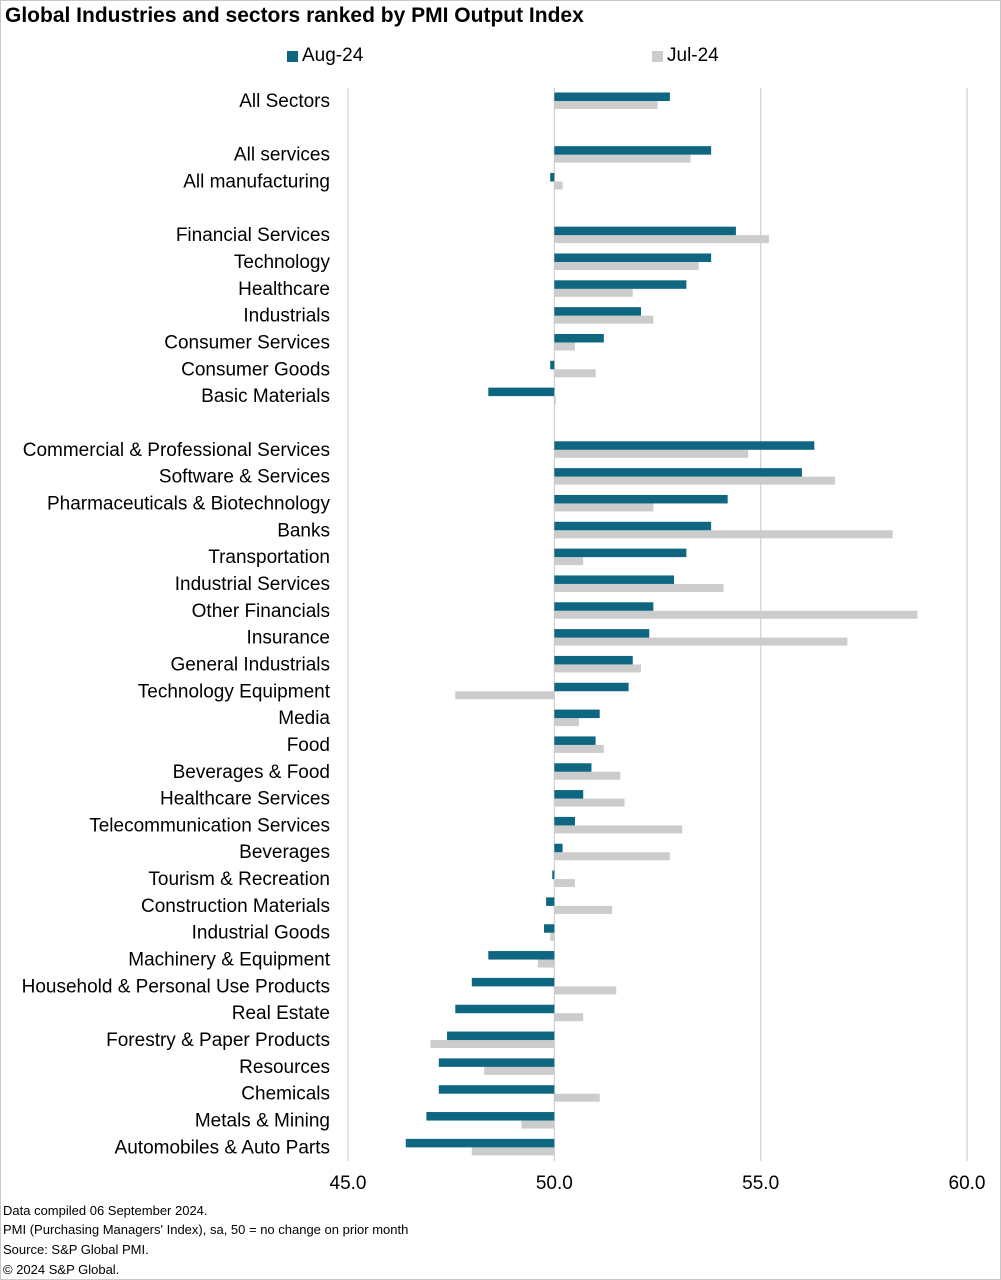 This screenshot has width=1001, height=1280. What do you see at coordinates (218, 1040) in the screenshot?
I see `category-label-forestry-and-paper-products: Forestry & Paper Products` at bounding box center [218, 1040].